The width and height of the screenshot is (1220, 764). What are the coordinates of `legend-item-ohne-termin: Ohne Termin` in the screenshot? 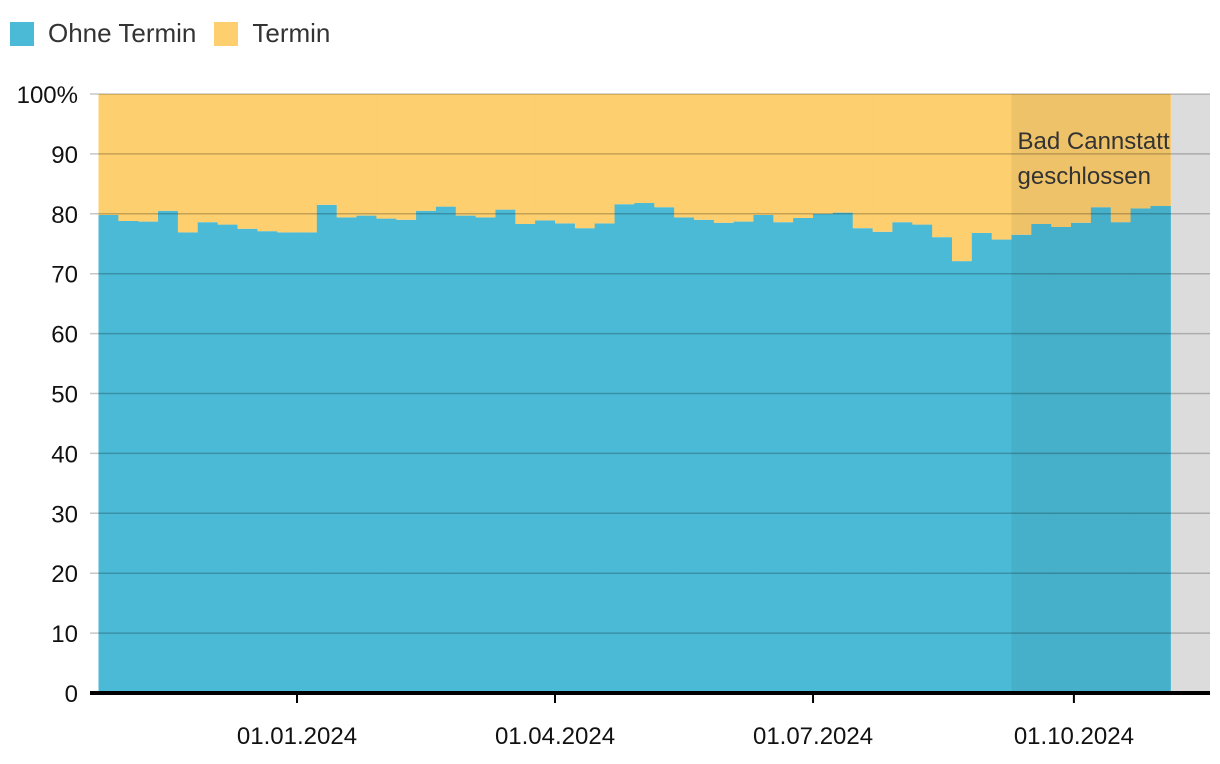 It's located at (103, 33).